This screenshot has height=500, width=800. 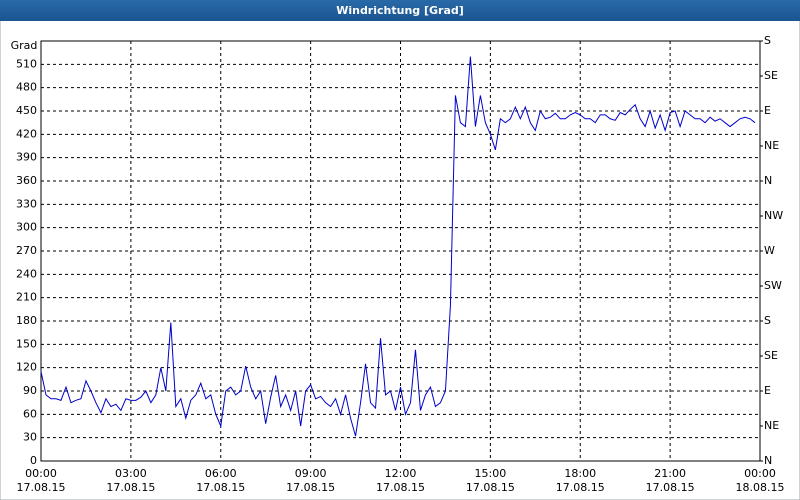 What do you see at coordinates (26, 157) in the screenshot?
I see `y-tick-label: 390` at bounding box center [26, 157].